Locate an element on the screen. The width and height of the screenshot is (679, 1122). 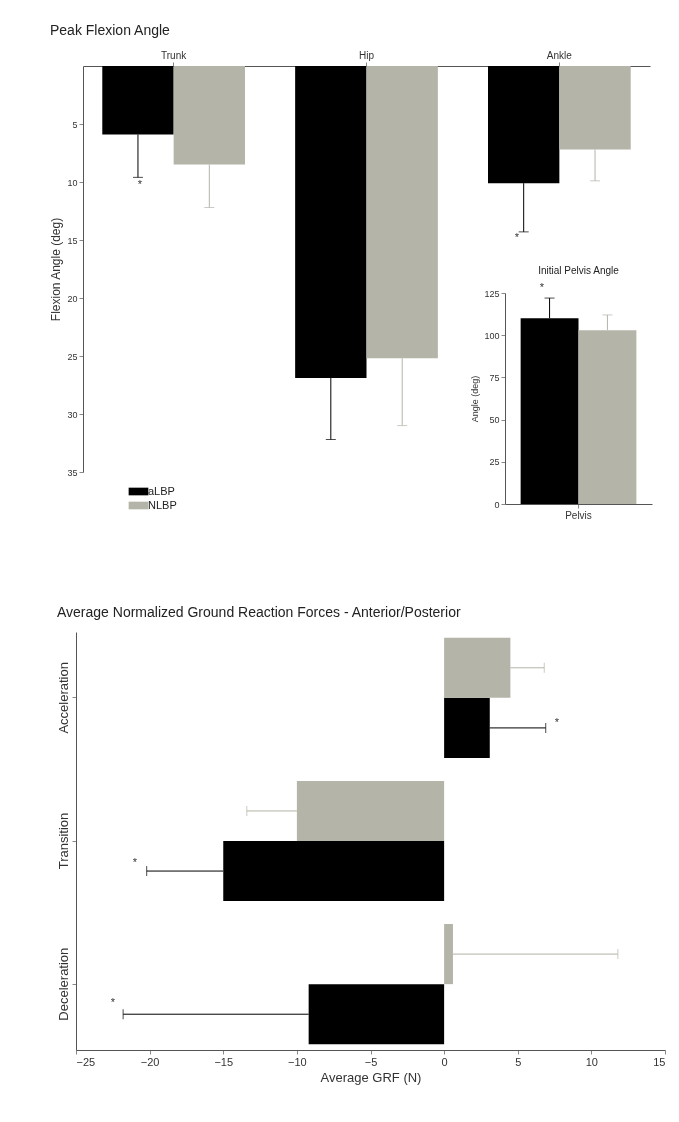
y-tick-label: Acceleration is located at coordinates (63, 698).